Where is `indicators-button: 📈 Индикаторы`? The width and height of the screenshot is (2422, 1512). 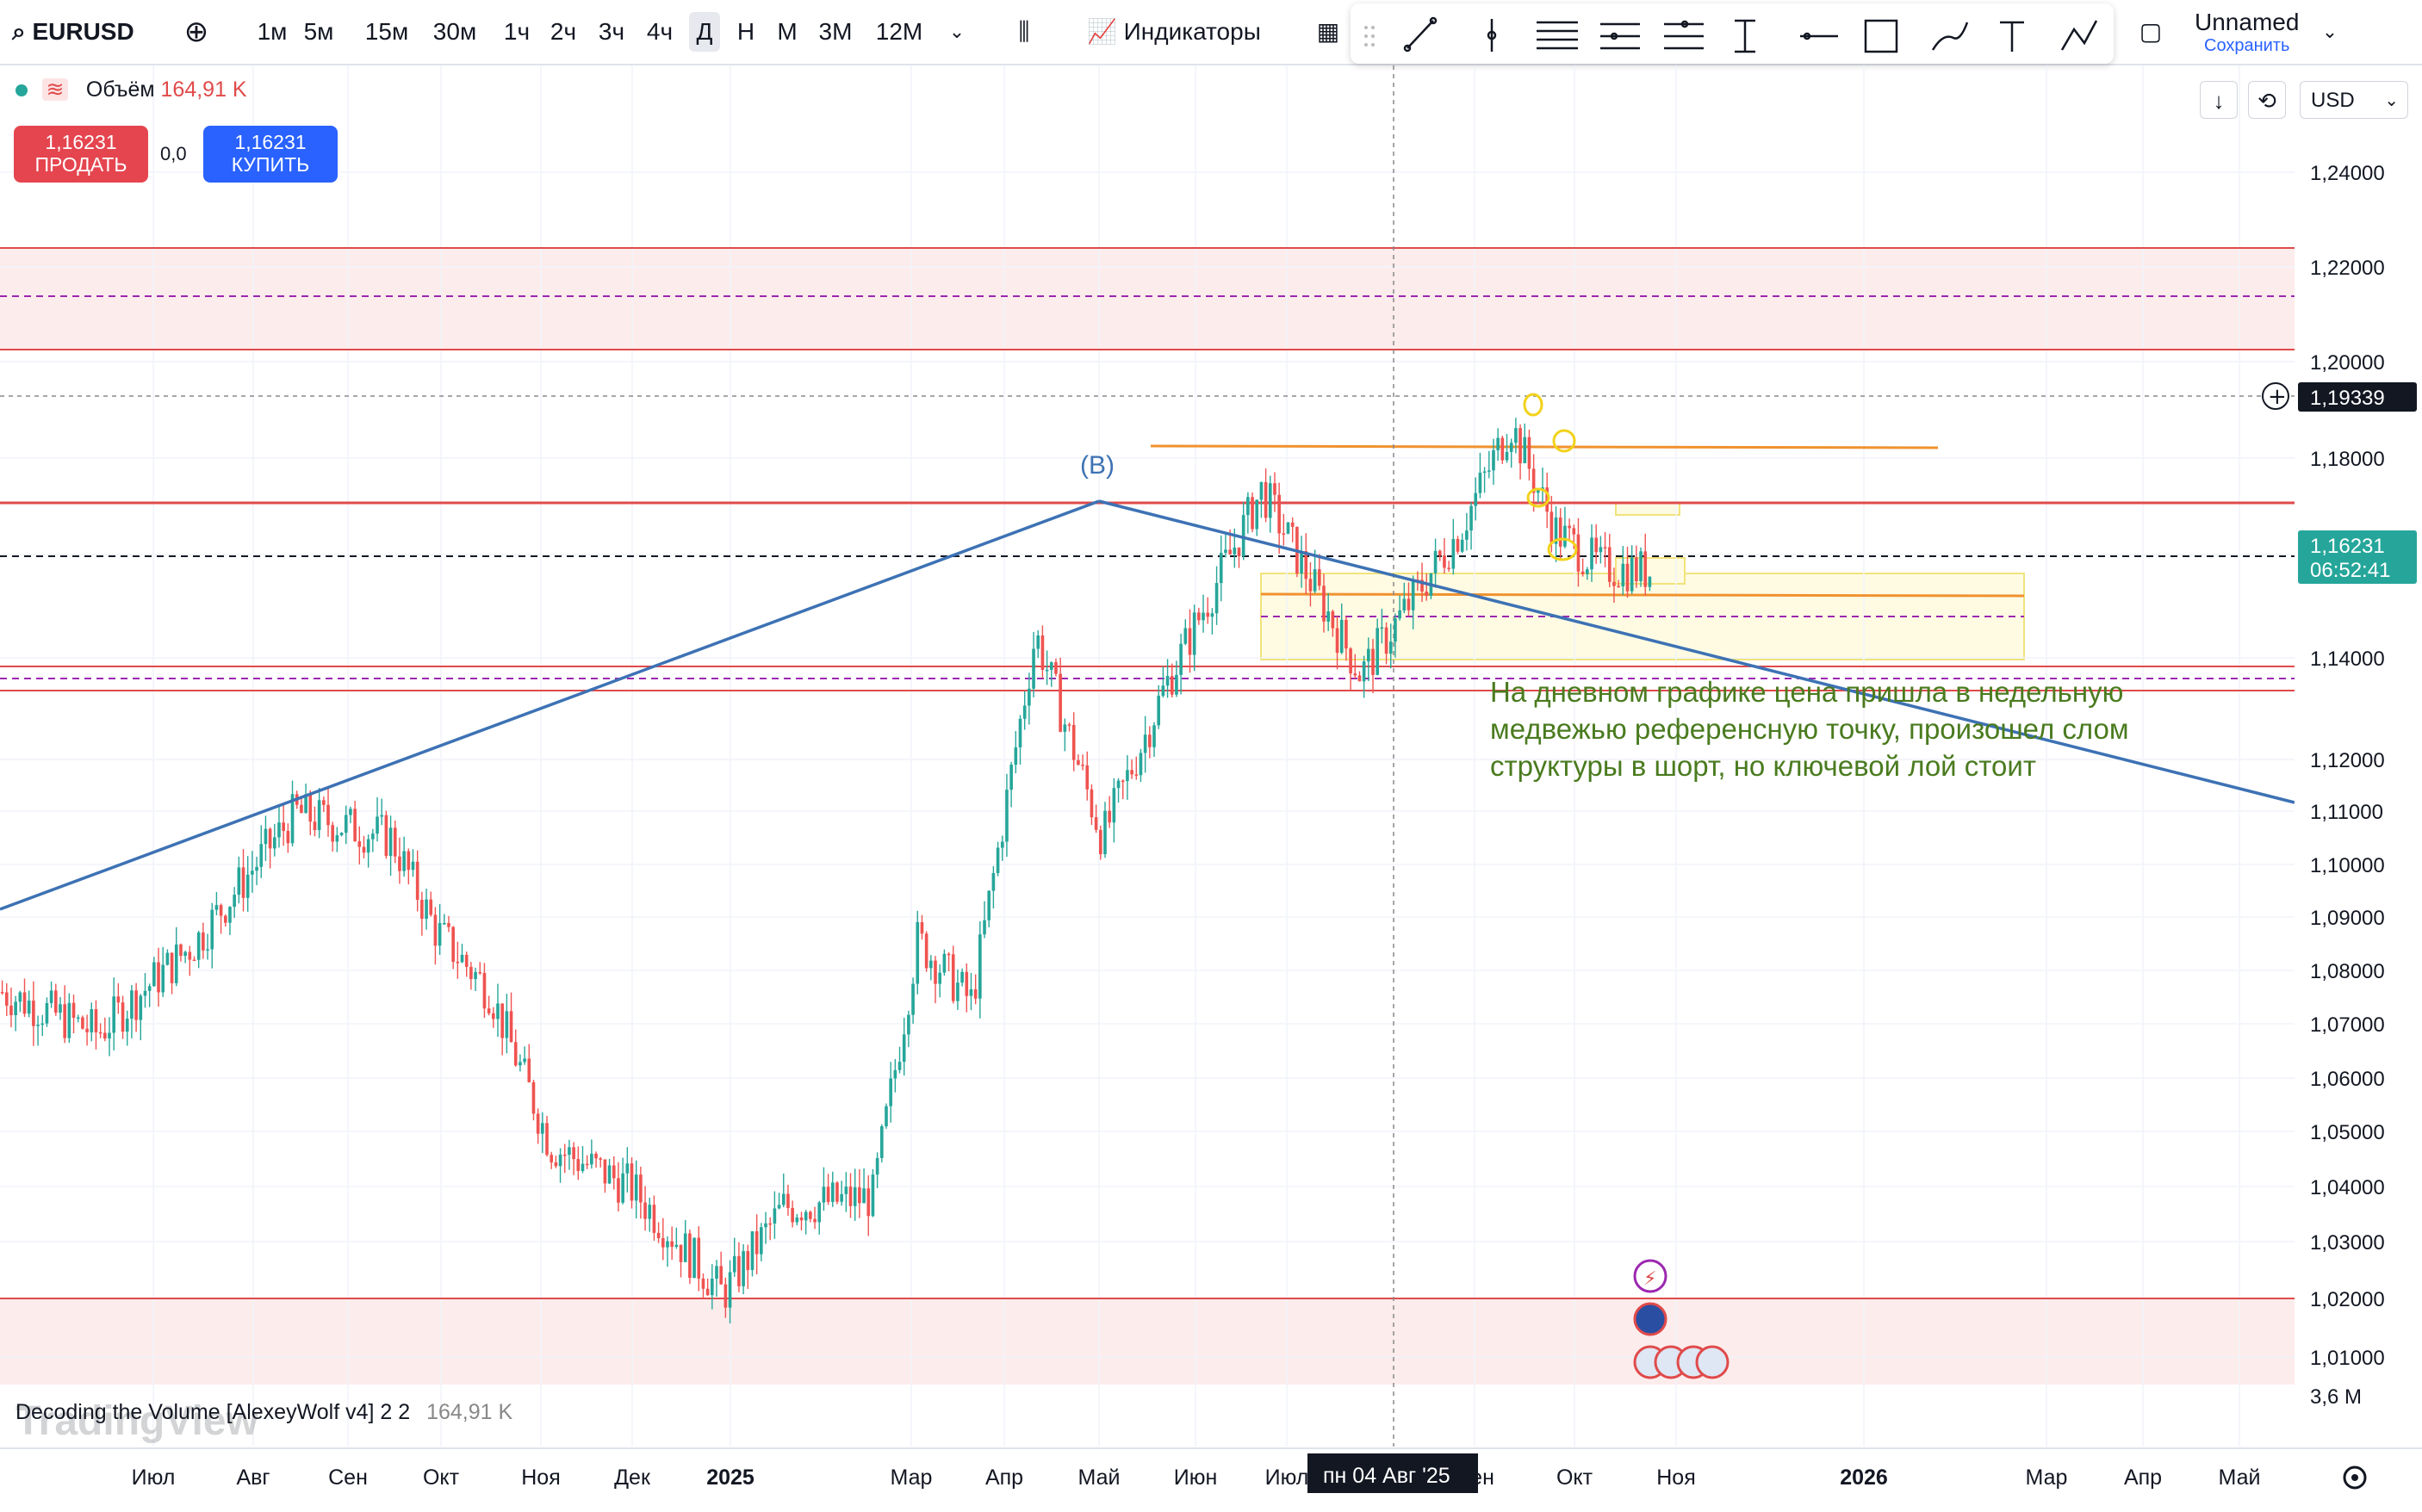
indicators-button: 📈 Индикаторы is located at coordinates (1190, 32).